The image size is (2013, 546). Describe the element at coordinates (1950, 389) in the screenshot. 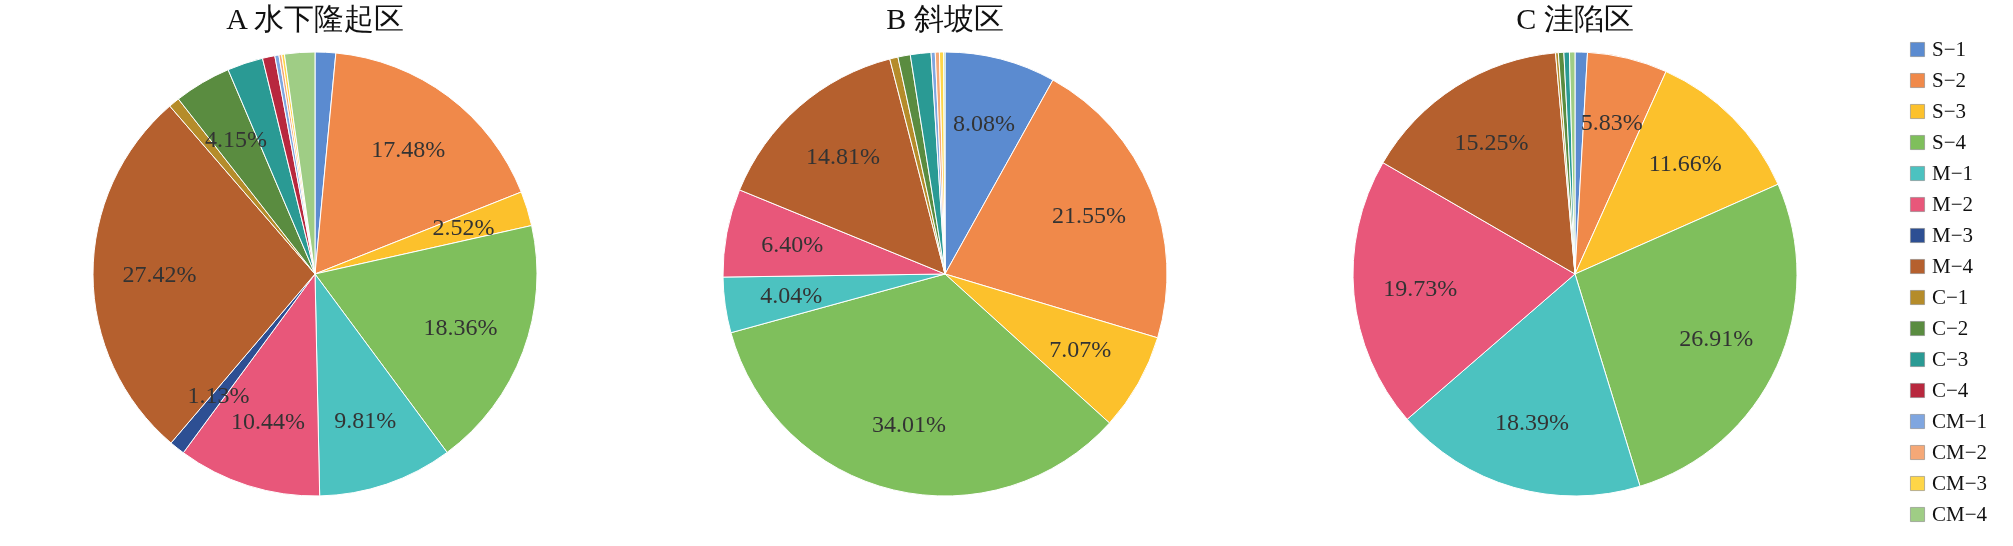

I see `legend-label: C−4` at that location.